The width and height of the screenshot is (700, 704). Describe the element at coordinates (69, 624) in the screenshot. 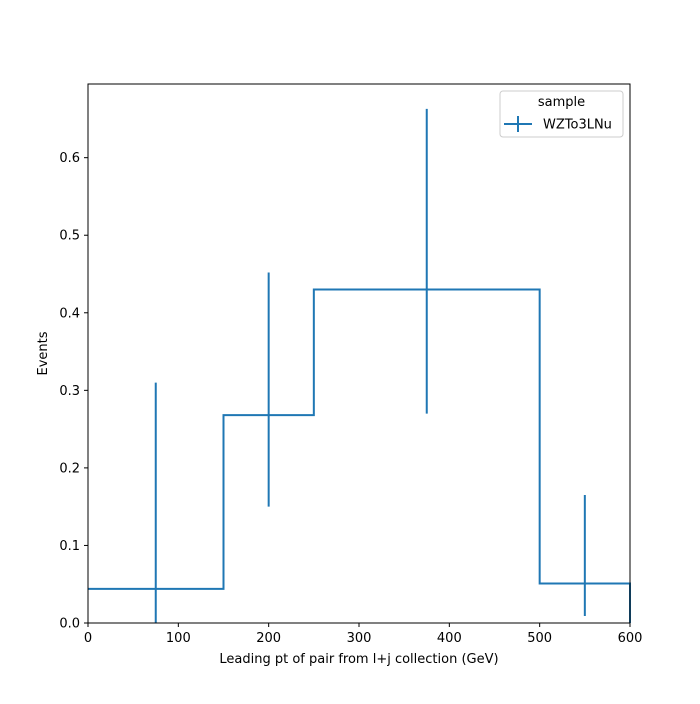

I see `y-tick-label: 0.0` at that location.